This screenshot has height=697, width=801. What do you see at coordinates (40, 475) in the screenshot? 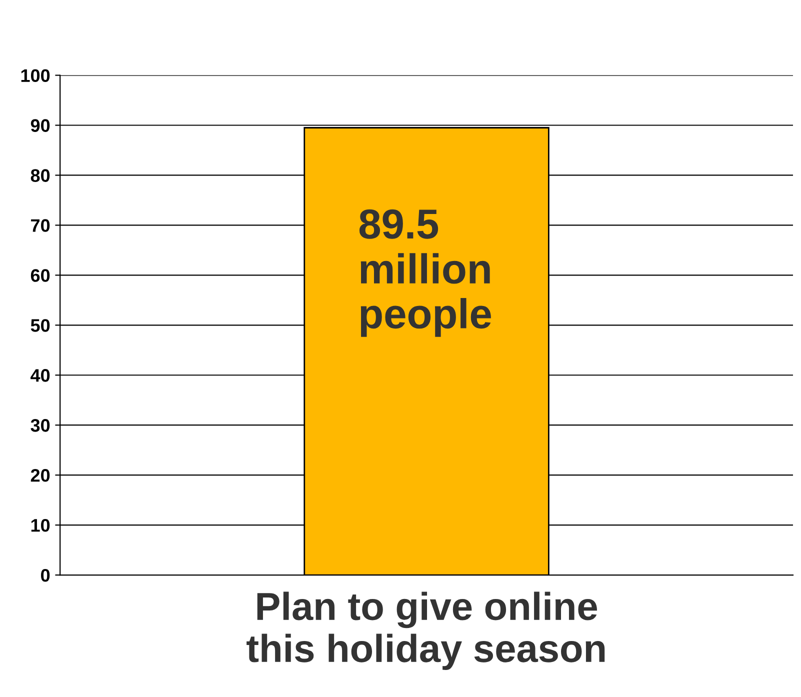
I see `y-tick-label: 20` at bounding box center [40, 475].